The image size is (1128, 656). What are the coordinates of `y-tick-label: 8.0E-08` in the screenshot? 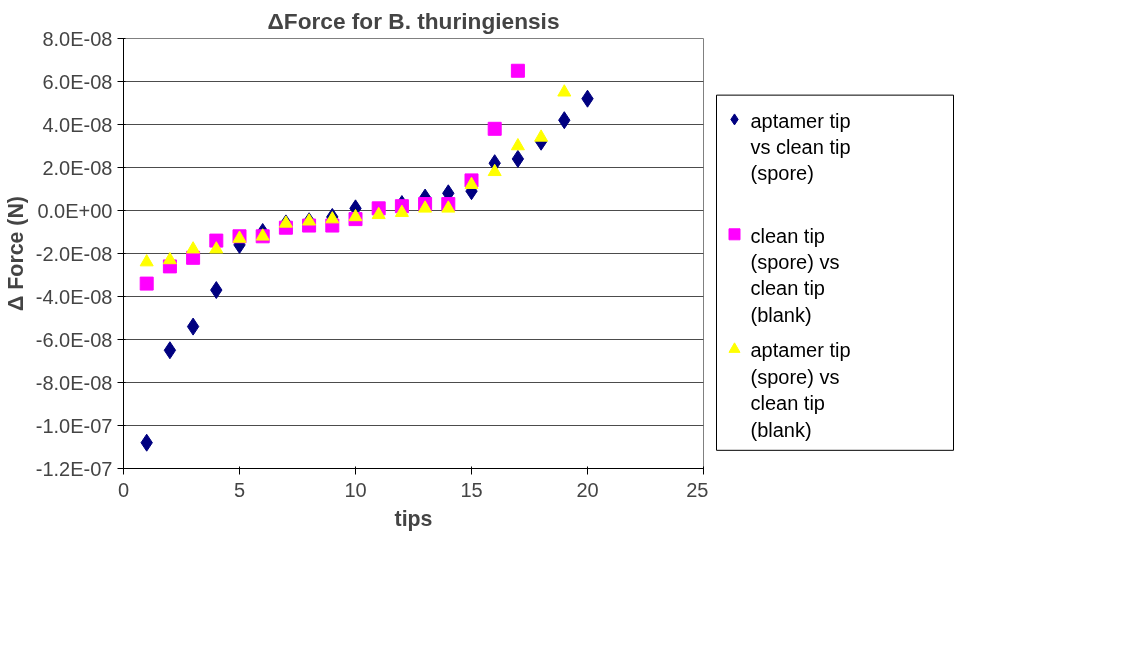 It's located at (77, 38).